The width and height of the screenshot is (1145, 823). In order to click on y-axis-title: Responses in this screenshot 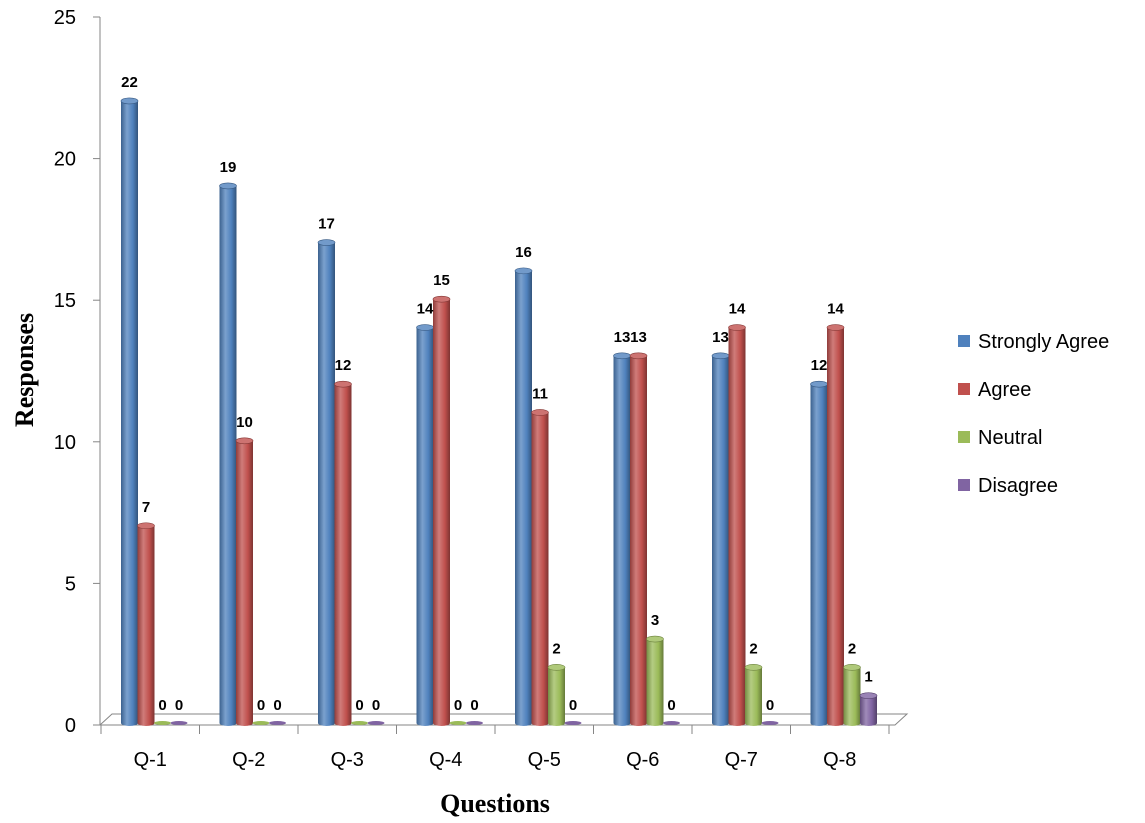, I will do `click(24, 370)`.